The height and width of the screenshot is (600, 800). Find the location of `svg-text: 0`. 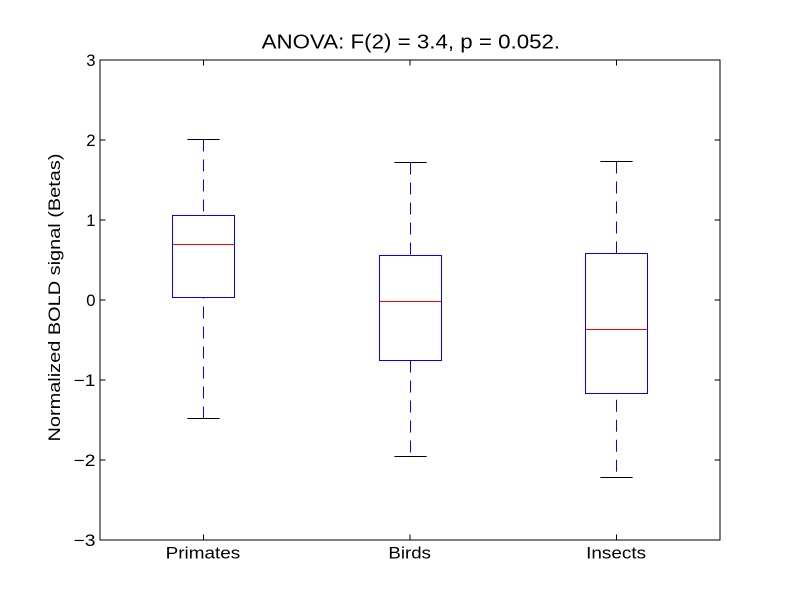

svg-text: 0 is located at coordinates (90, 300).